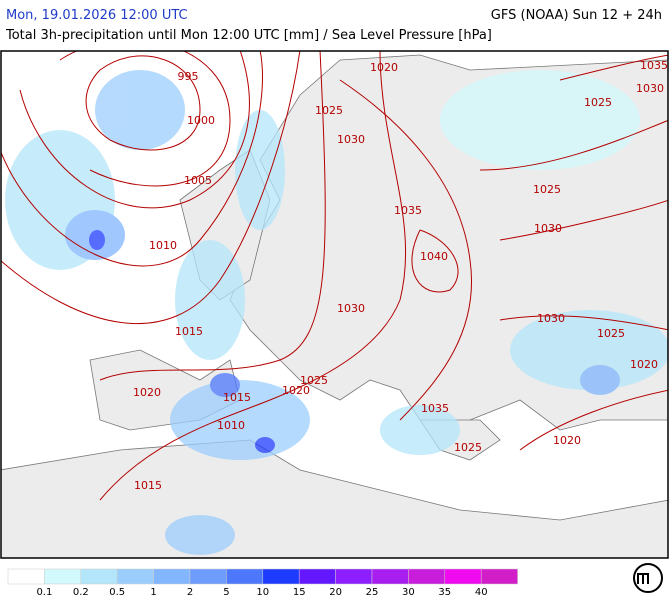 This screenshot has height=604, width=669. Describe the element at coordinates (372, 592) in the screenshot. I see `legend-label: 25` at that location.